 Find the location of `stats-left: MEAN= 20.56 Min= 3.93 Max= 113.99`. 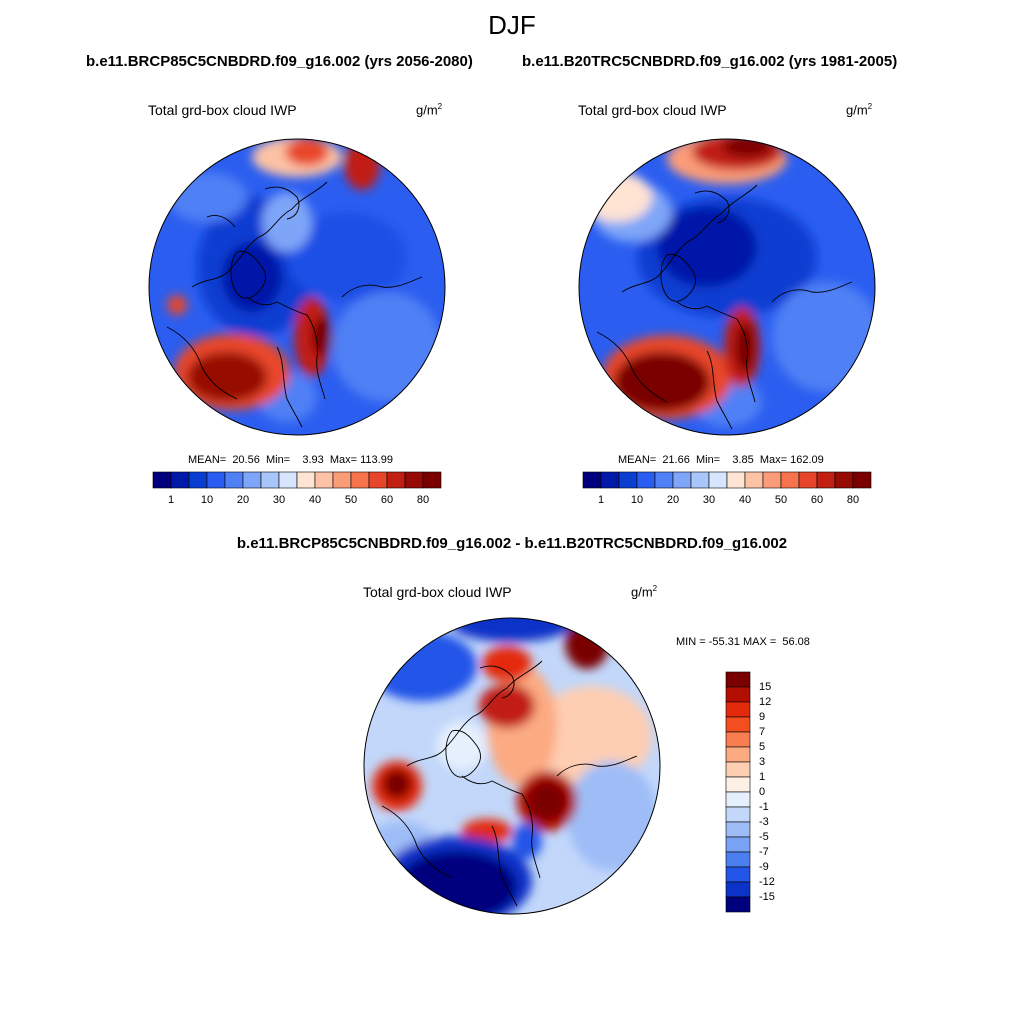

stats-left: MEAN= 20.56 Min= 3.93 Max= 113.99 is located at coordinates (290, 460).